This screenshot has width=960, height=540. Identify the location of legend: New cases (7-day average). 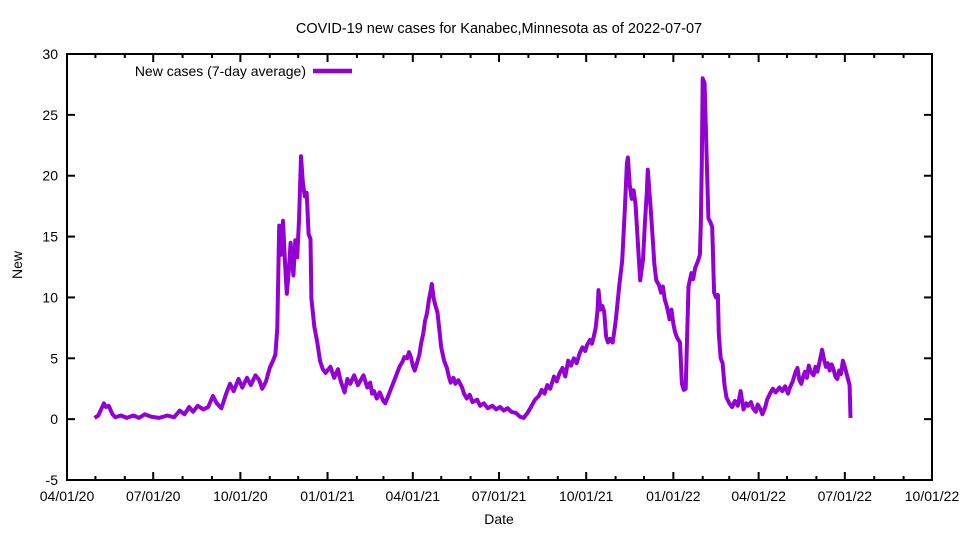
(243, 71).